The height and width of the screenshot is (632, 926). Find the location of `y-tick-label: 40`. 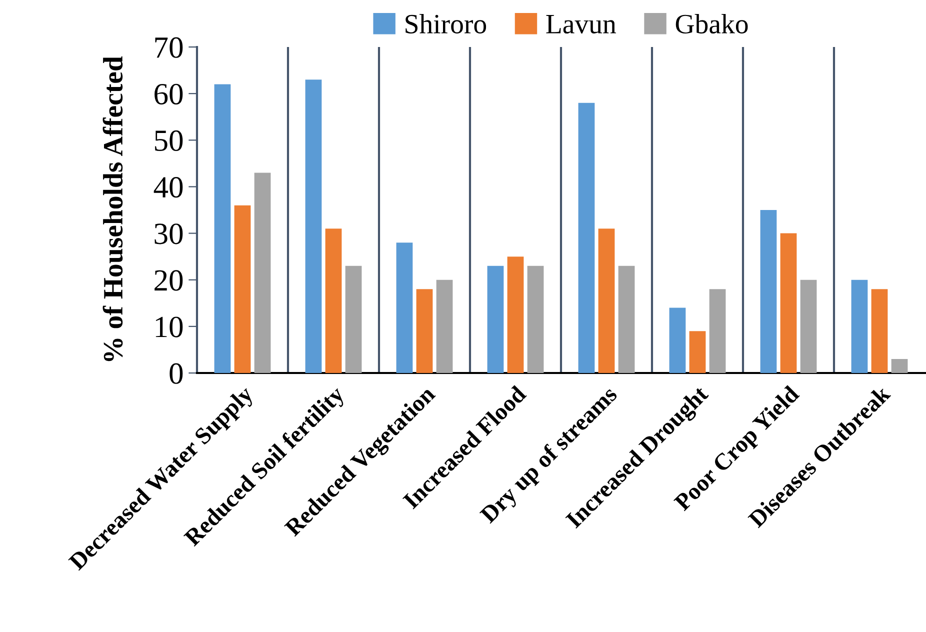

y-tick-label: 40 is located at coordinates (168, 187).